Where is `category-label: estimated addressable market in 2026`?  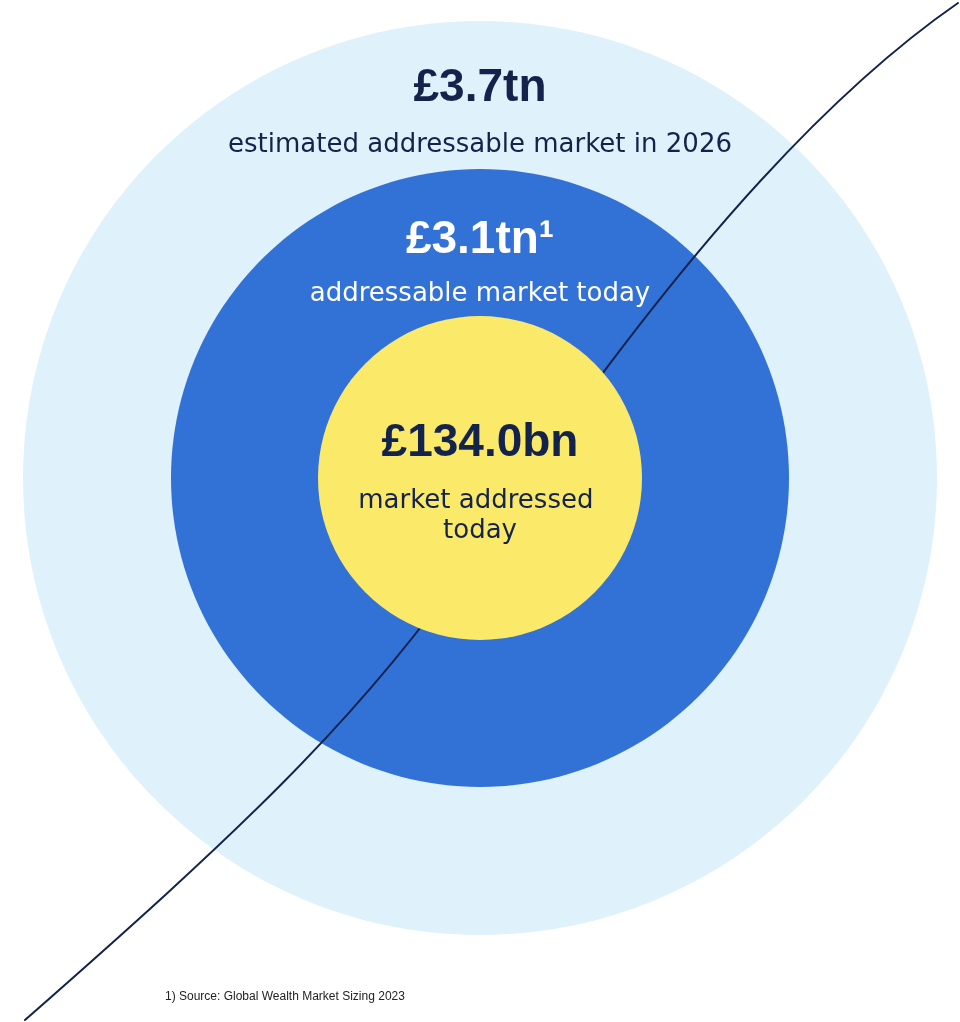
category-label: estimated addressable market in 2026 is located at coordinates (480, 143).